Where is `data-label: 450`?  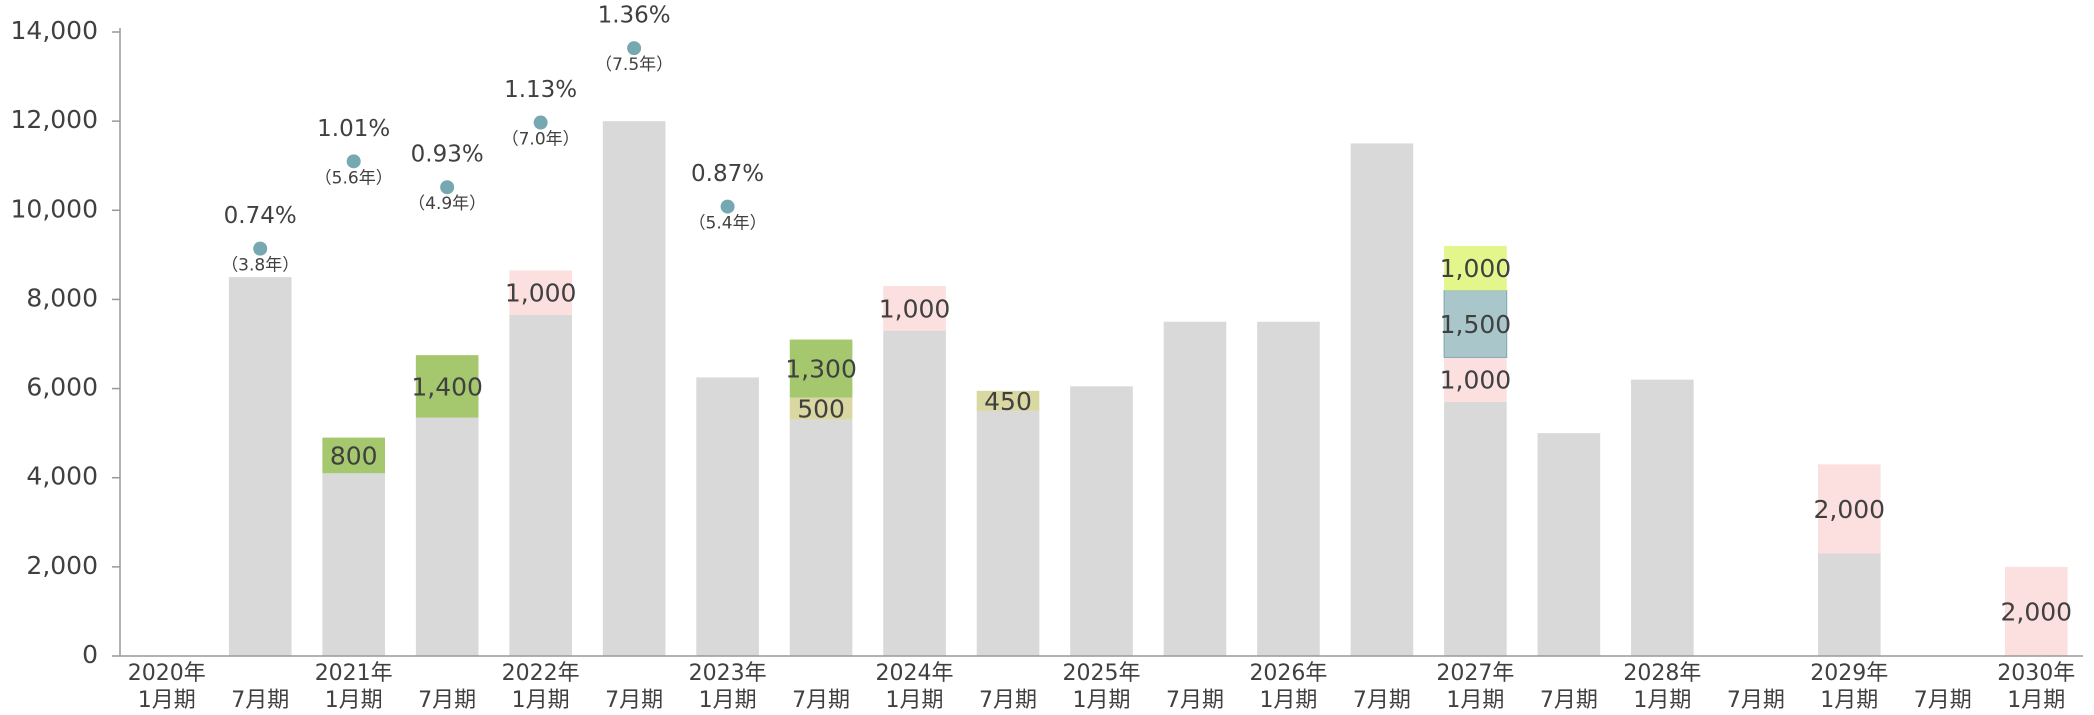 data-label: 450 is located at coordinates (1008, 401).